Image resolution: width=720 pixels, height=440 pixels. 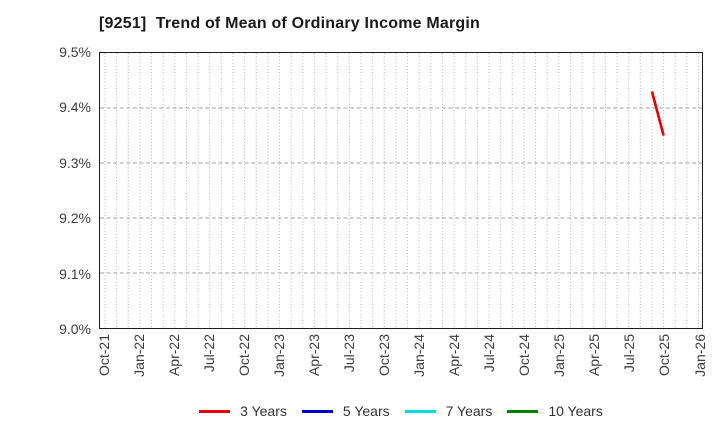 I want to click on x-tick-label: Jul-25, so click(x=629, y=353).